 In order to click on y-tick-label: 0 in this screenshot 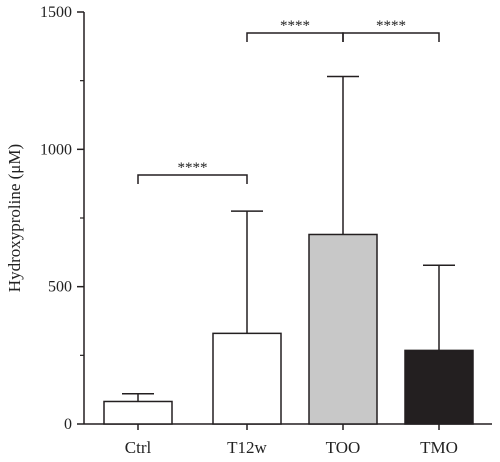, I will do `click(68, 424)`.